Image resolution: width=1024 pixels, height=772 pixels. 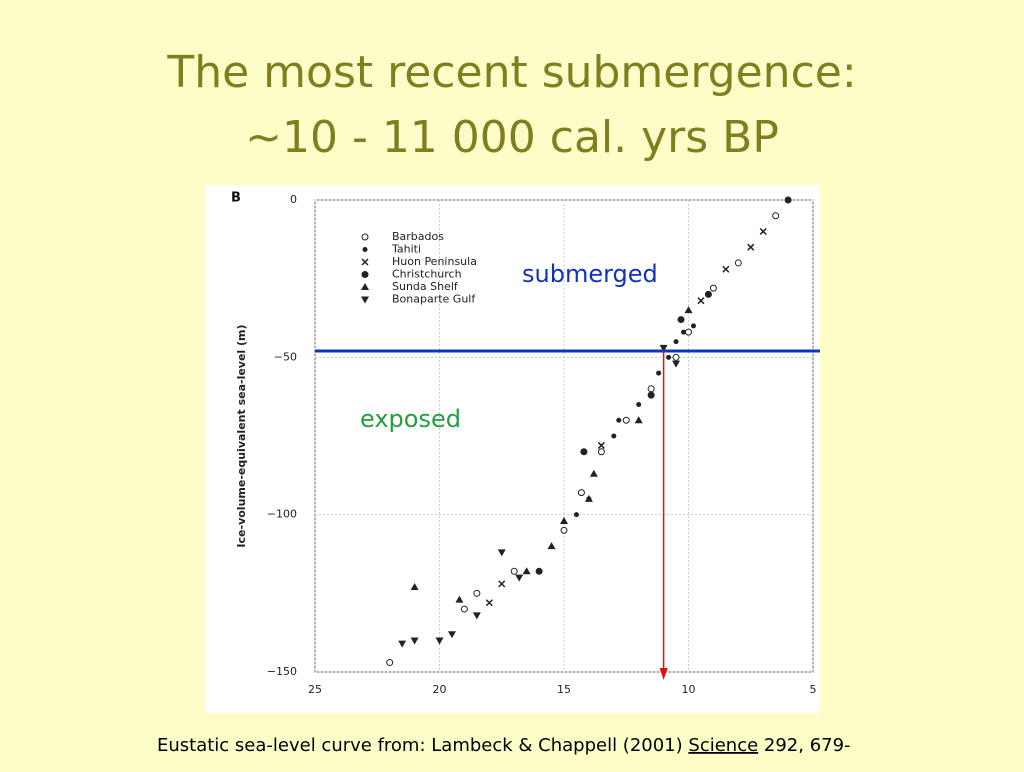 I want to click on x-tick-label: 20, so click(x=440, y=689).